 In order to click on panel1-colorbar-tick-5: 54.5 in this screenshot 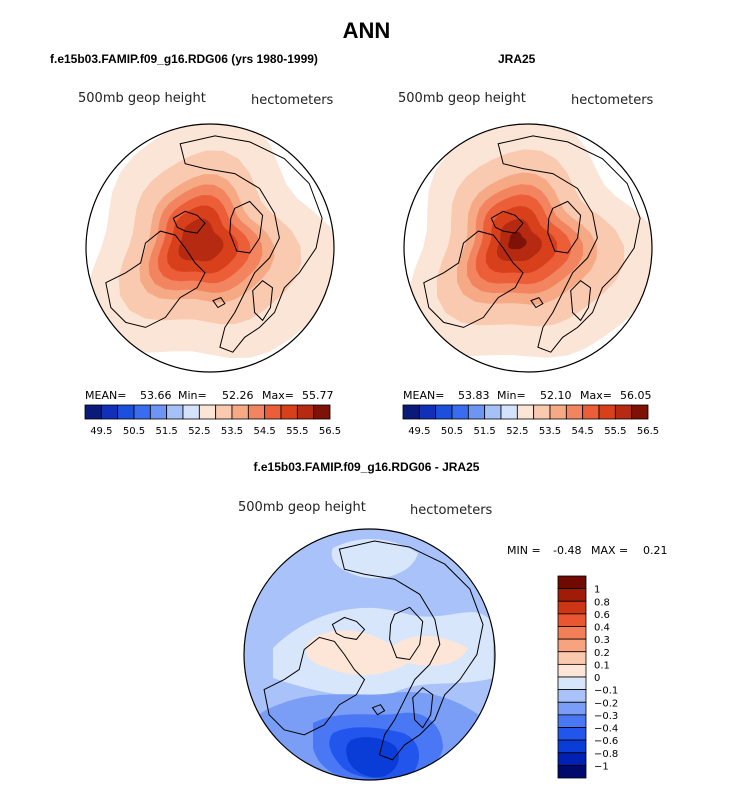, I will do `click(265, 431)`.